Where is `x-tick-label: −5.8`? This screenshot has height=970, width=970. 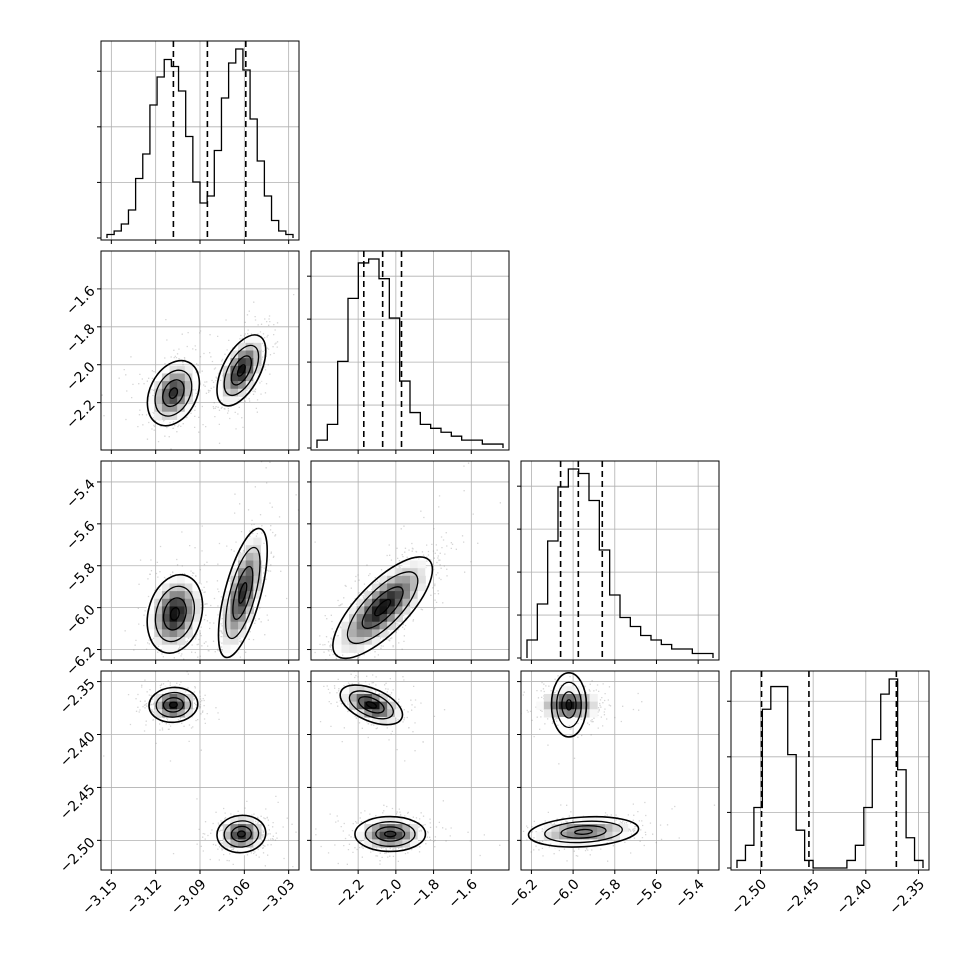
x-tick-label: −5.8 is located at coordinates (606, 893).